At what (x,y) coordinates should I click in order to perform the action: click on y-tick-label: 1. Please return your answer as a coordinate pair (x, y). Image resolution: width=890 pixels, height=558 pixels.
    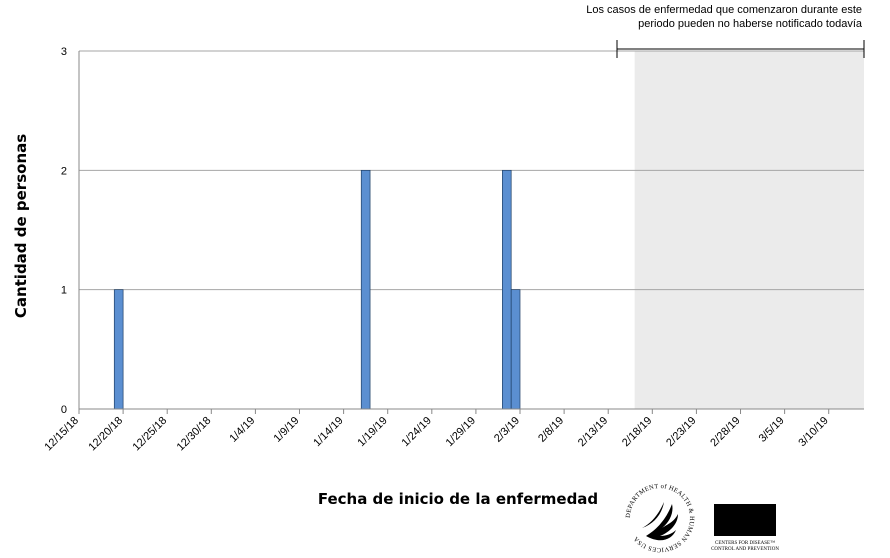
    Looking at the image, I should click on (64, 291).